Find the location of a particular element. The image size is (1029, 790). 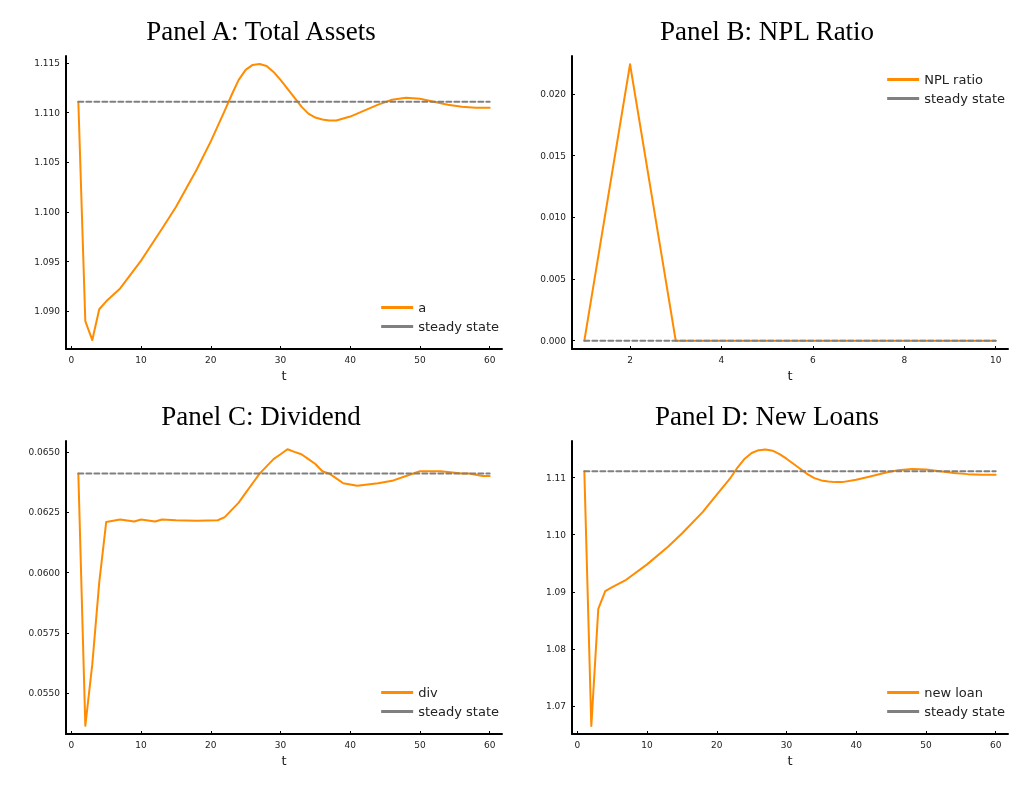

y-tick-label: 0.0550 is located at coordinates (44, 693).